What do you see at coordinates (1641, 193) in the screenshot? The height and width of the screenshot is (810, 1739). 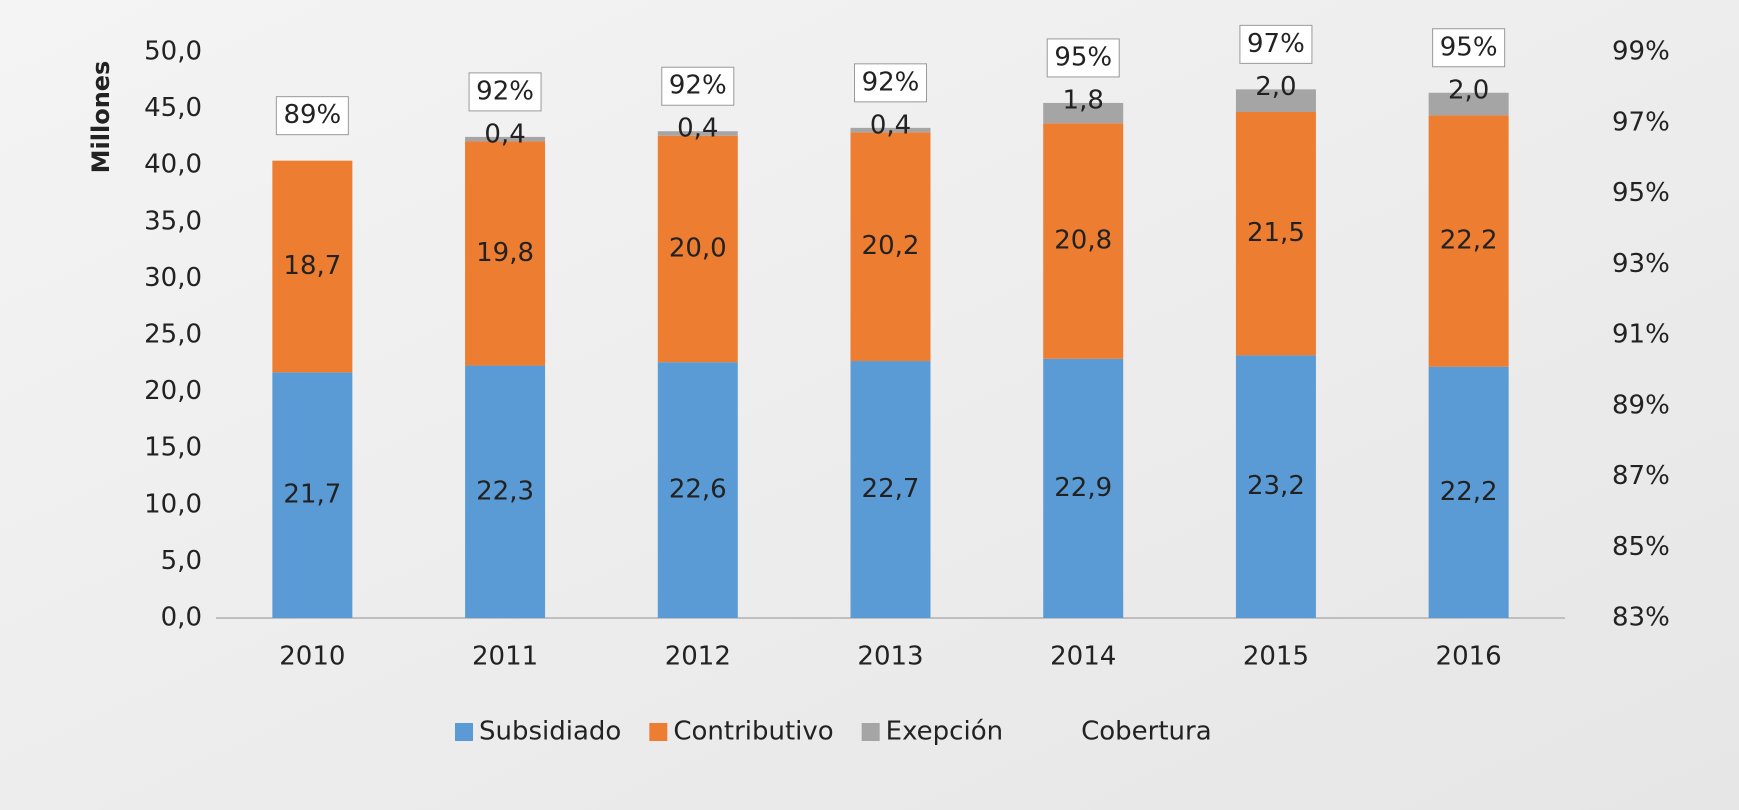 I see `y2-tick-label: 95%` at bounding box center [1641, 193].